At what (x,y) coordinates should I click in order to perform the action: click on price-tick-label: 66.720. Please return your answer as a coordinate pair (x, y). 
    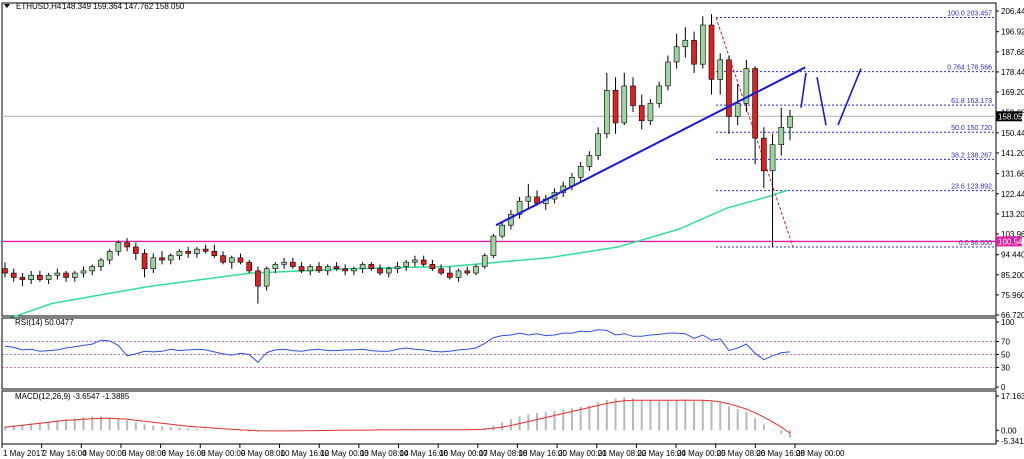
    Looking at the image, I should click on (1012, 315).